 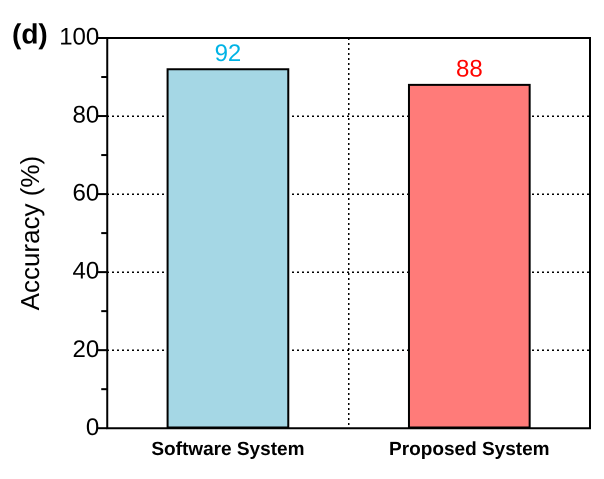 I want to click on data-label: 88, so click(x=469, y=68).